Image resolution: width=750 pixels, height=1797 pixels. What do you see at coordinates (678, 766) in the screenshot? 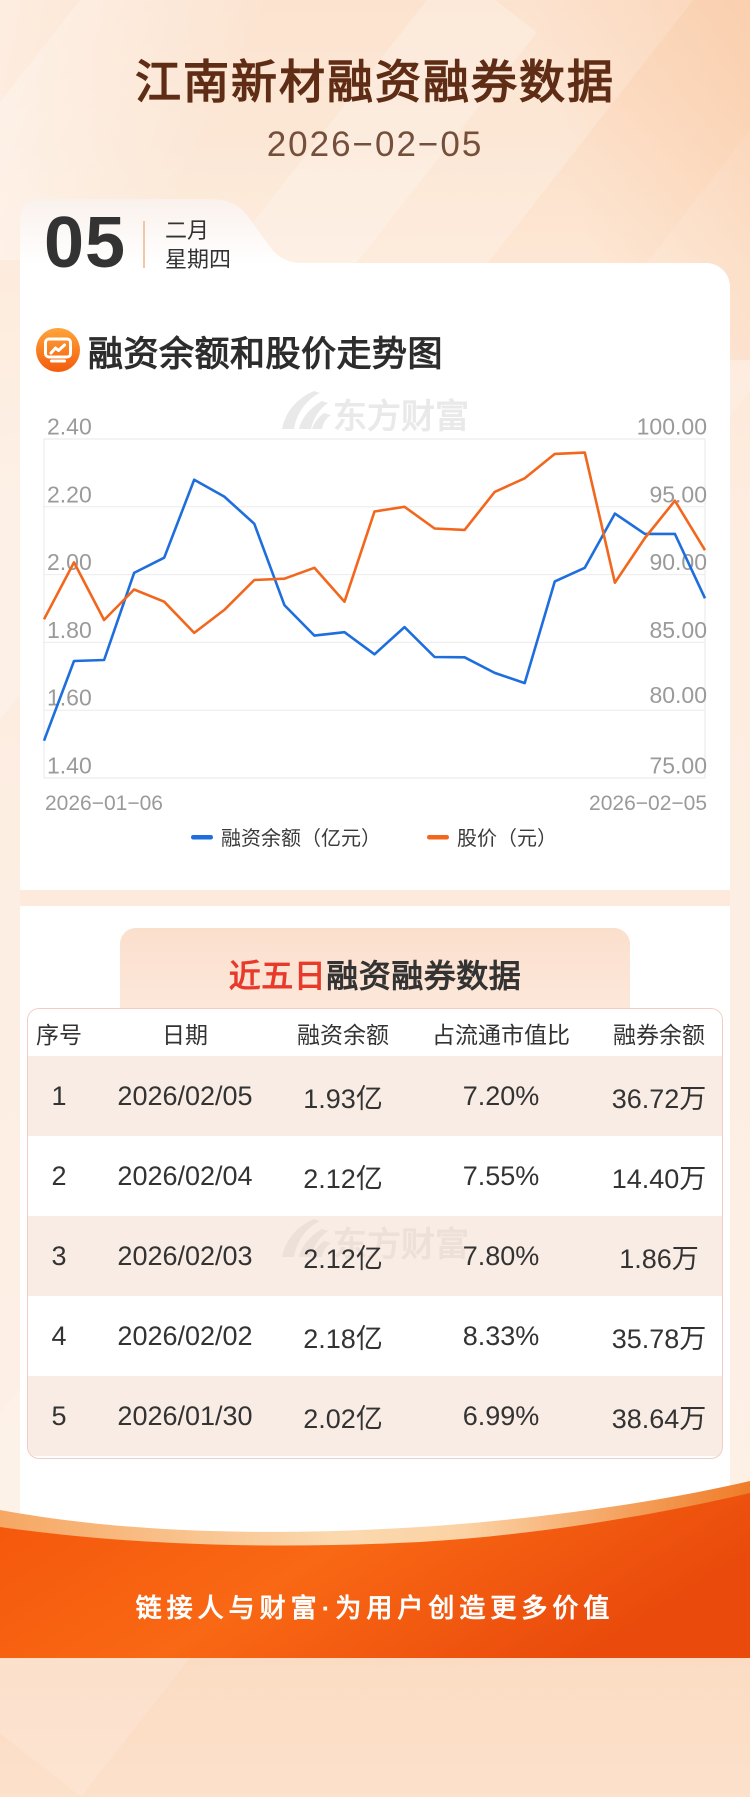
I see `svg-text: 75.00` at bounding box center [678, 766].